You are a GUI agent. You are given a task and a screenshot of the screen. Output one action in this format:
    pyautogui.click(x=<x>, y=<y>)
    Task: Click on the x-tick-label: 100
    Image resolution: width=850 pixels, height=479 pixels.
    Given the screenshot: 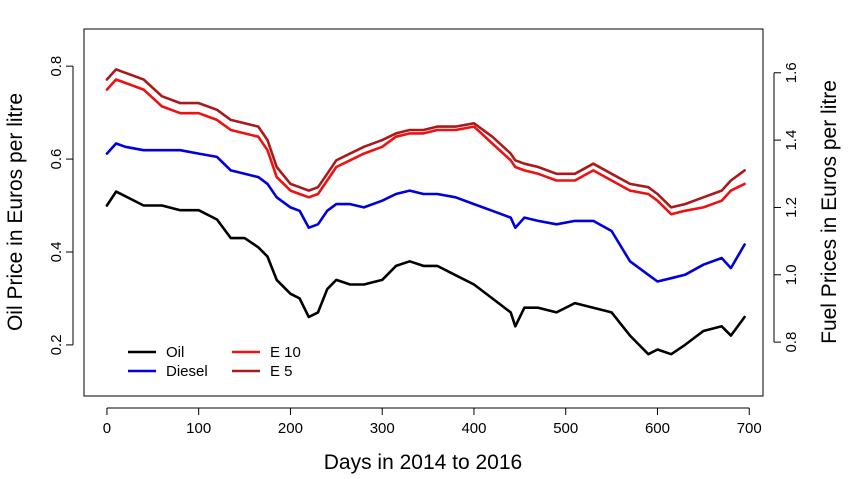 What is the action you would take?
    pyautogui.click(x=198, y=428)
    